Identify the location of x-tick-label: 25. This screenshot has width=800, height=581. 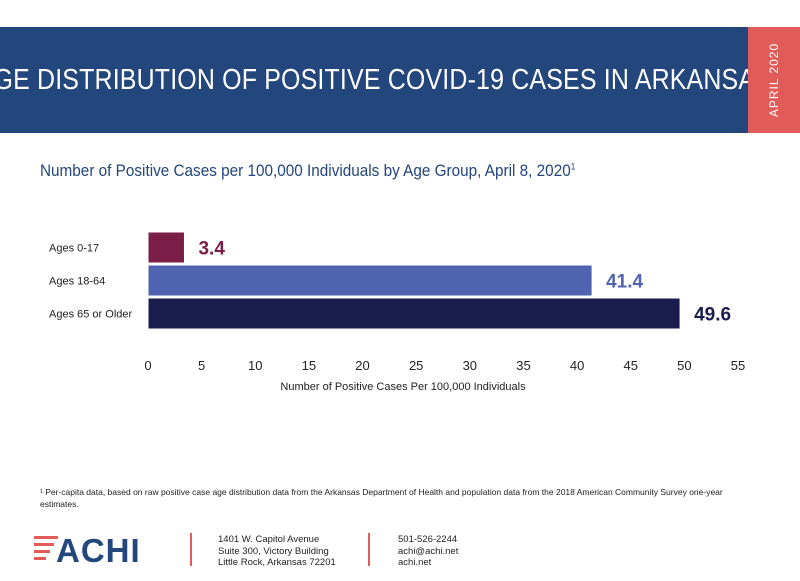
(416, 365).